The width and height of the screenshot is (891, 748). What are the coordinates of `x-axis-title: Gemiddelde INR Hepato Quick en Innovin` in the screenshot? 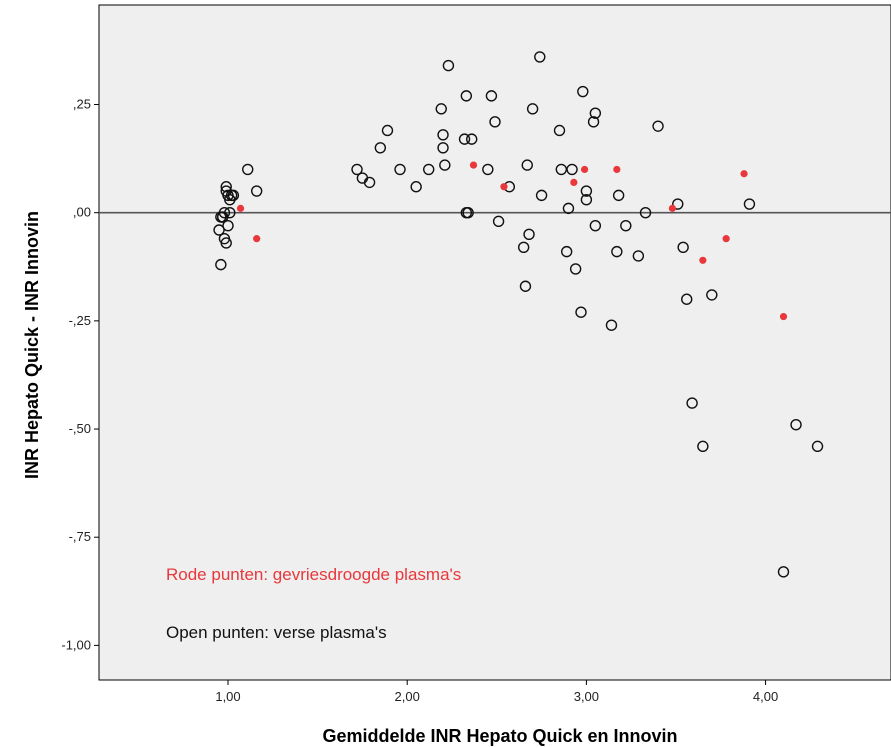 It's located at (499, 736).